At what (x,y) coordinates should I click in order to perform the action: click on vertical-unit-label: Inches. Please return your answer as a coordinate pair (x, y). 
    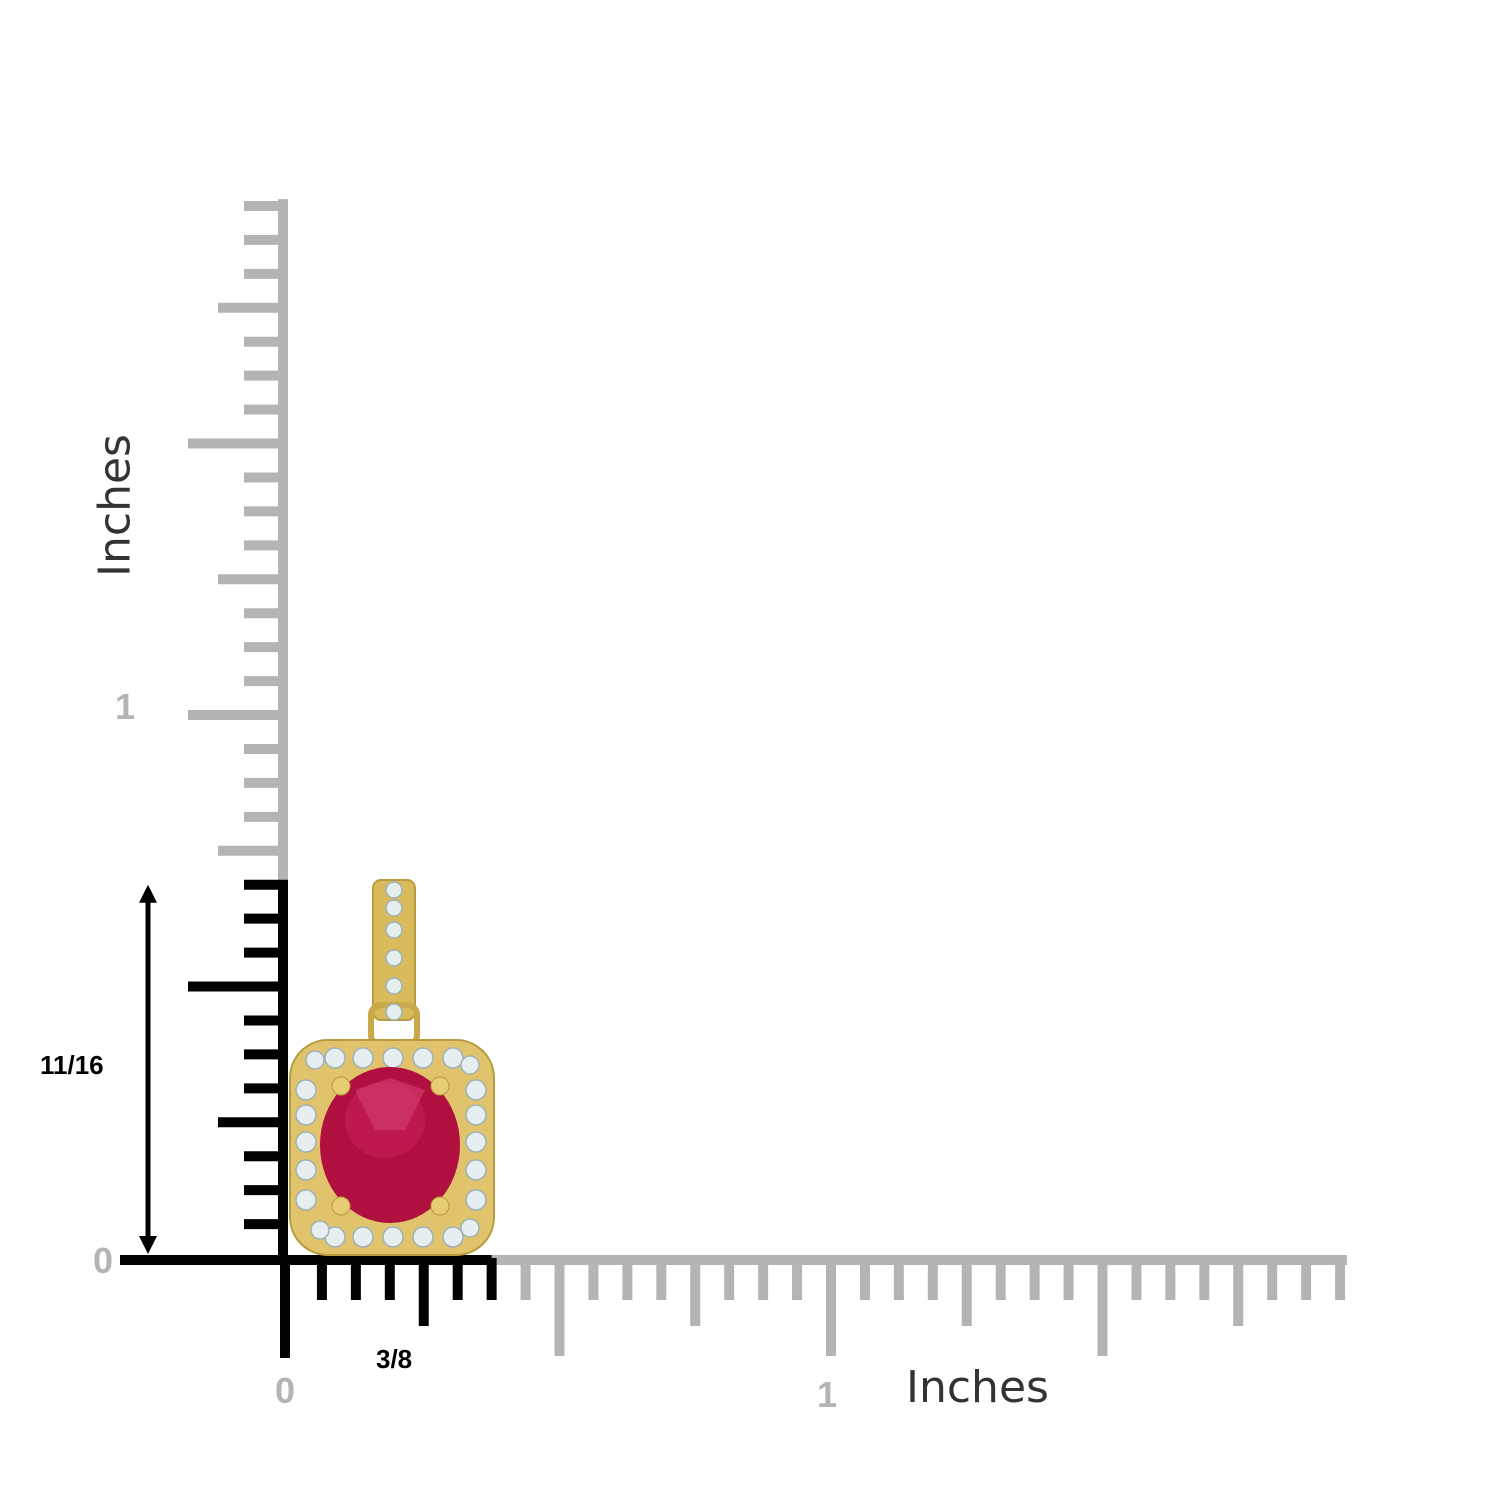
    Looking at the image, I should click on (115, 505).